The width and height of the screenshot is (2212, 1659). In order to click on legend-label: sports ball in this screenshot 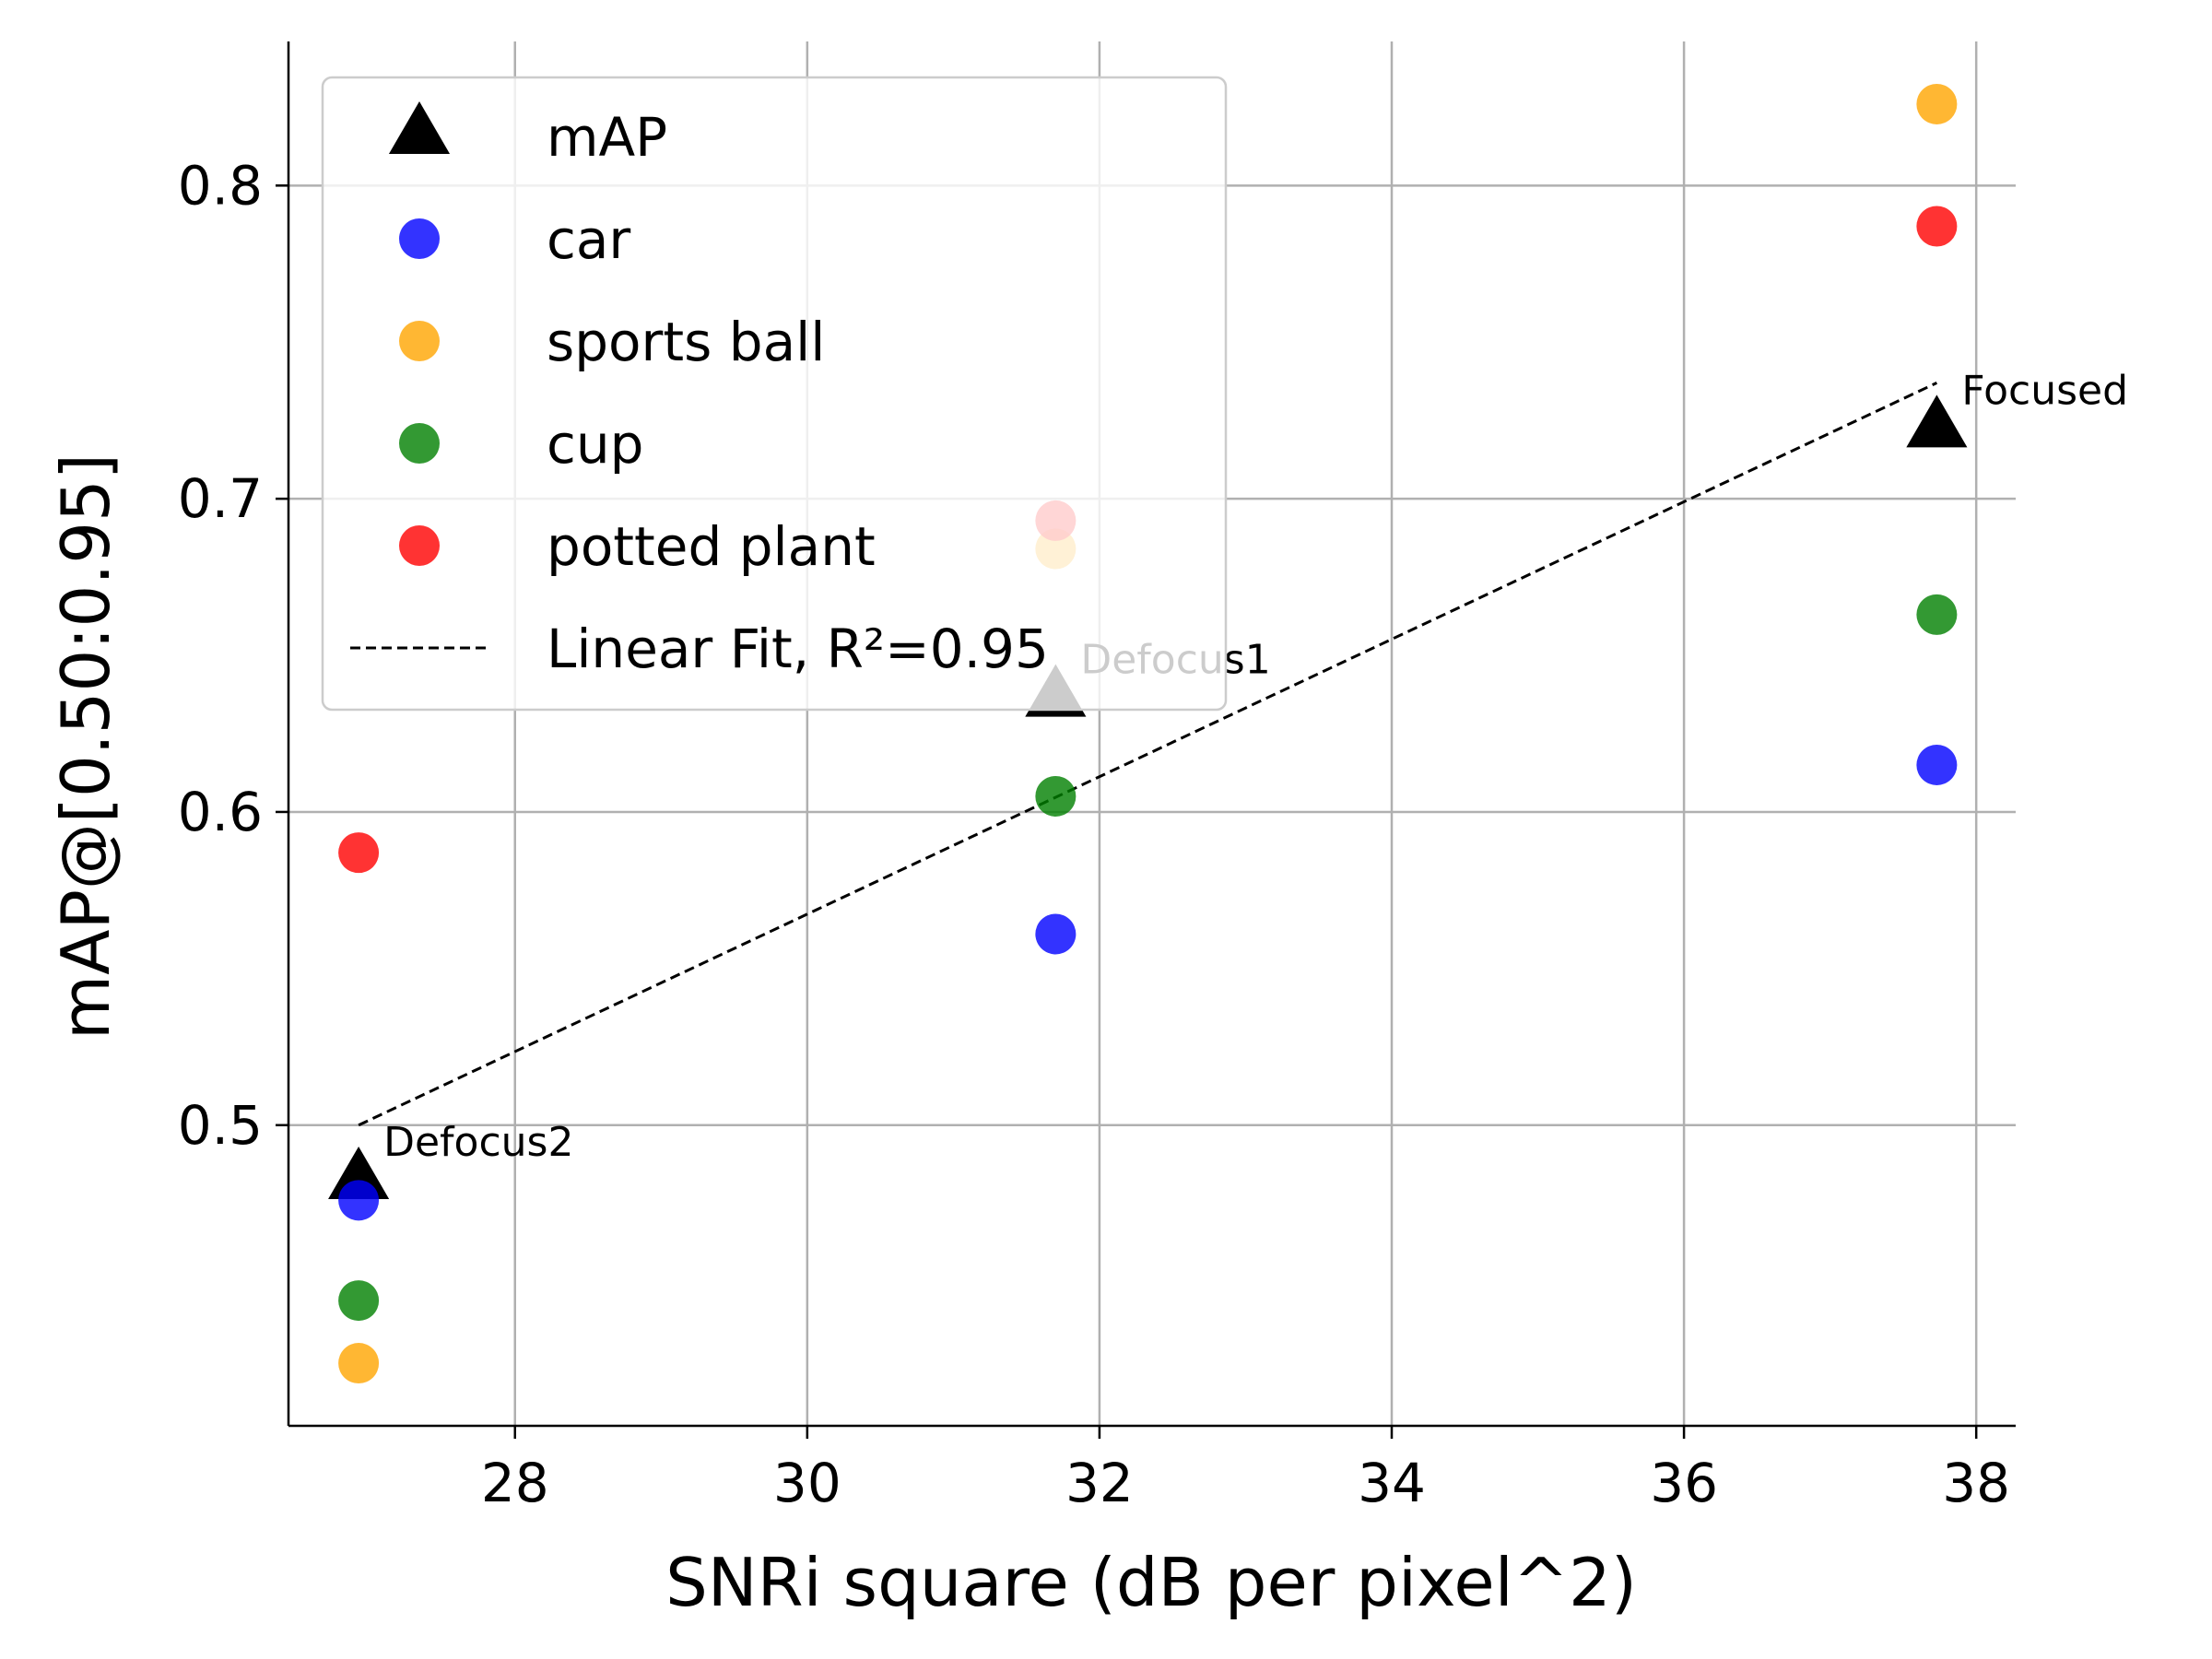, I will do `click(686, 342)`.